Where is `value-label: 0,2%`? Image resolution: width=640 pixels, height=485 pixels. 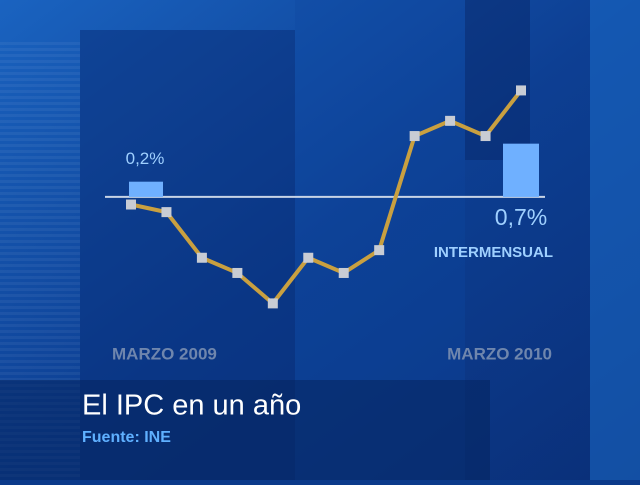 value-label: 0,2% is located at coordinates (145, 158).